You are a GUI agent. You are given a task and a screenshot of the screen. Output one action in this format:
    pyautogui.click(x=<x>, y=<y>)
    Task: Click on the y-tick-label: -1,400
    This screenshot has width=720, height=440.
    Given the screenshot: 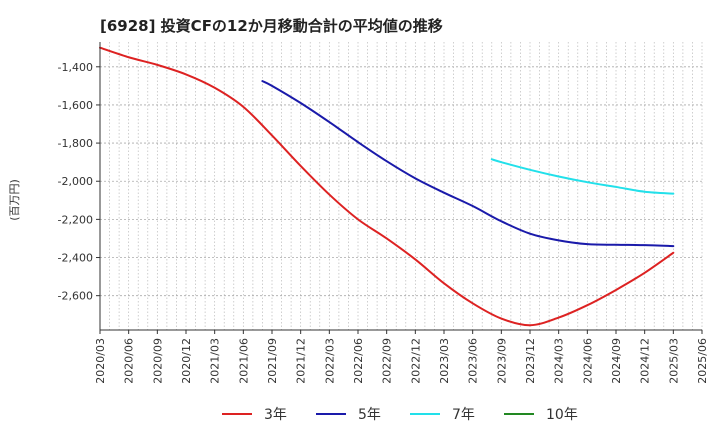 What is the action you would take?
    pyautogui.click(x=75, y=67)
    